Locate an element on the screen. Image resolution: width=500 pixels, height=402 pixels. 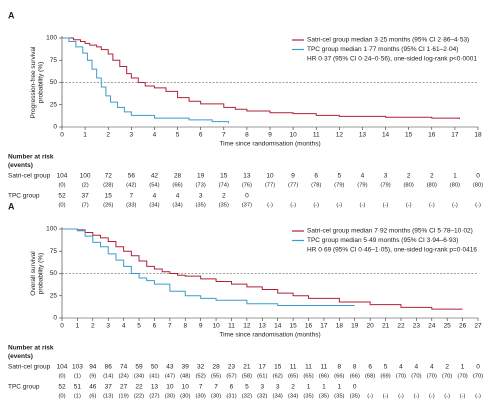
x-tick-label: 12 is located at coordinates (247, 326).